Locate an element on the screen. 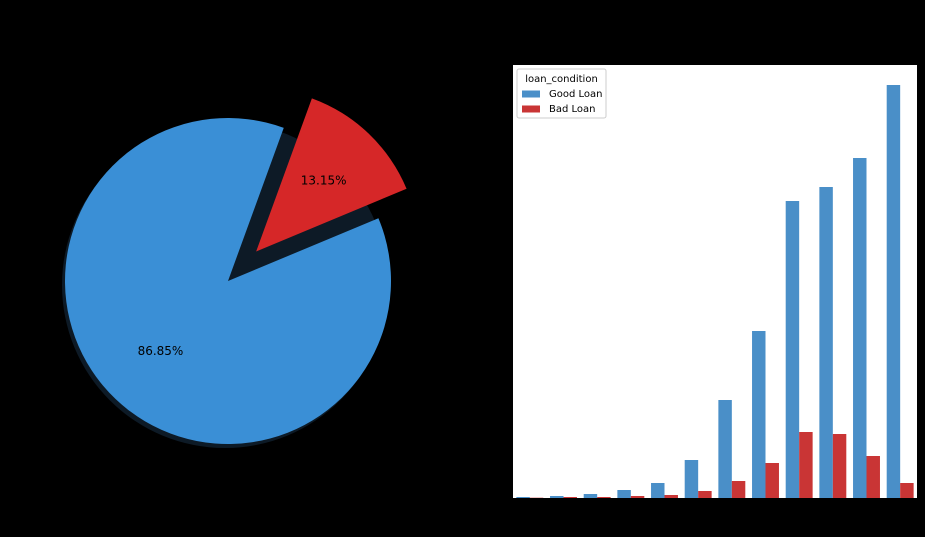 Image resolution: width=925 pixels, height=537 pixels. pie-label: 13.15% is located at coordinates (324, 180).